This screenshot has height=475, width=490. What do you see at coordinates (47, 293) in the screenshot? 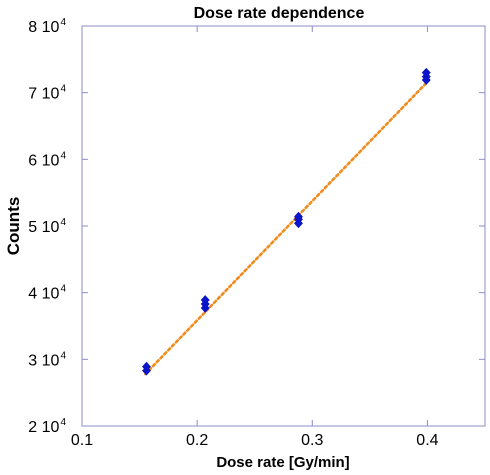
I see `y-tick-label: 4 104` at bounding box center [47, 293].